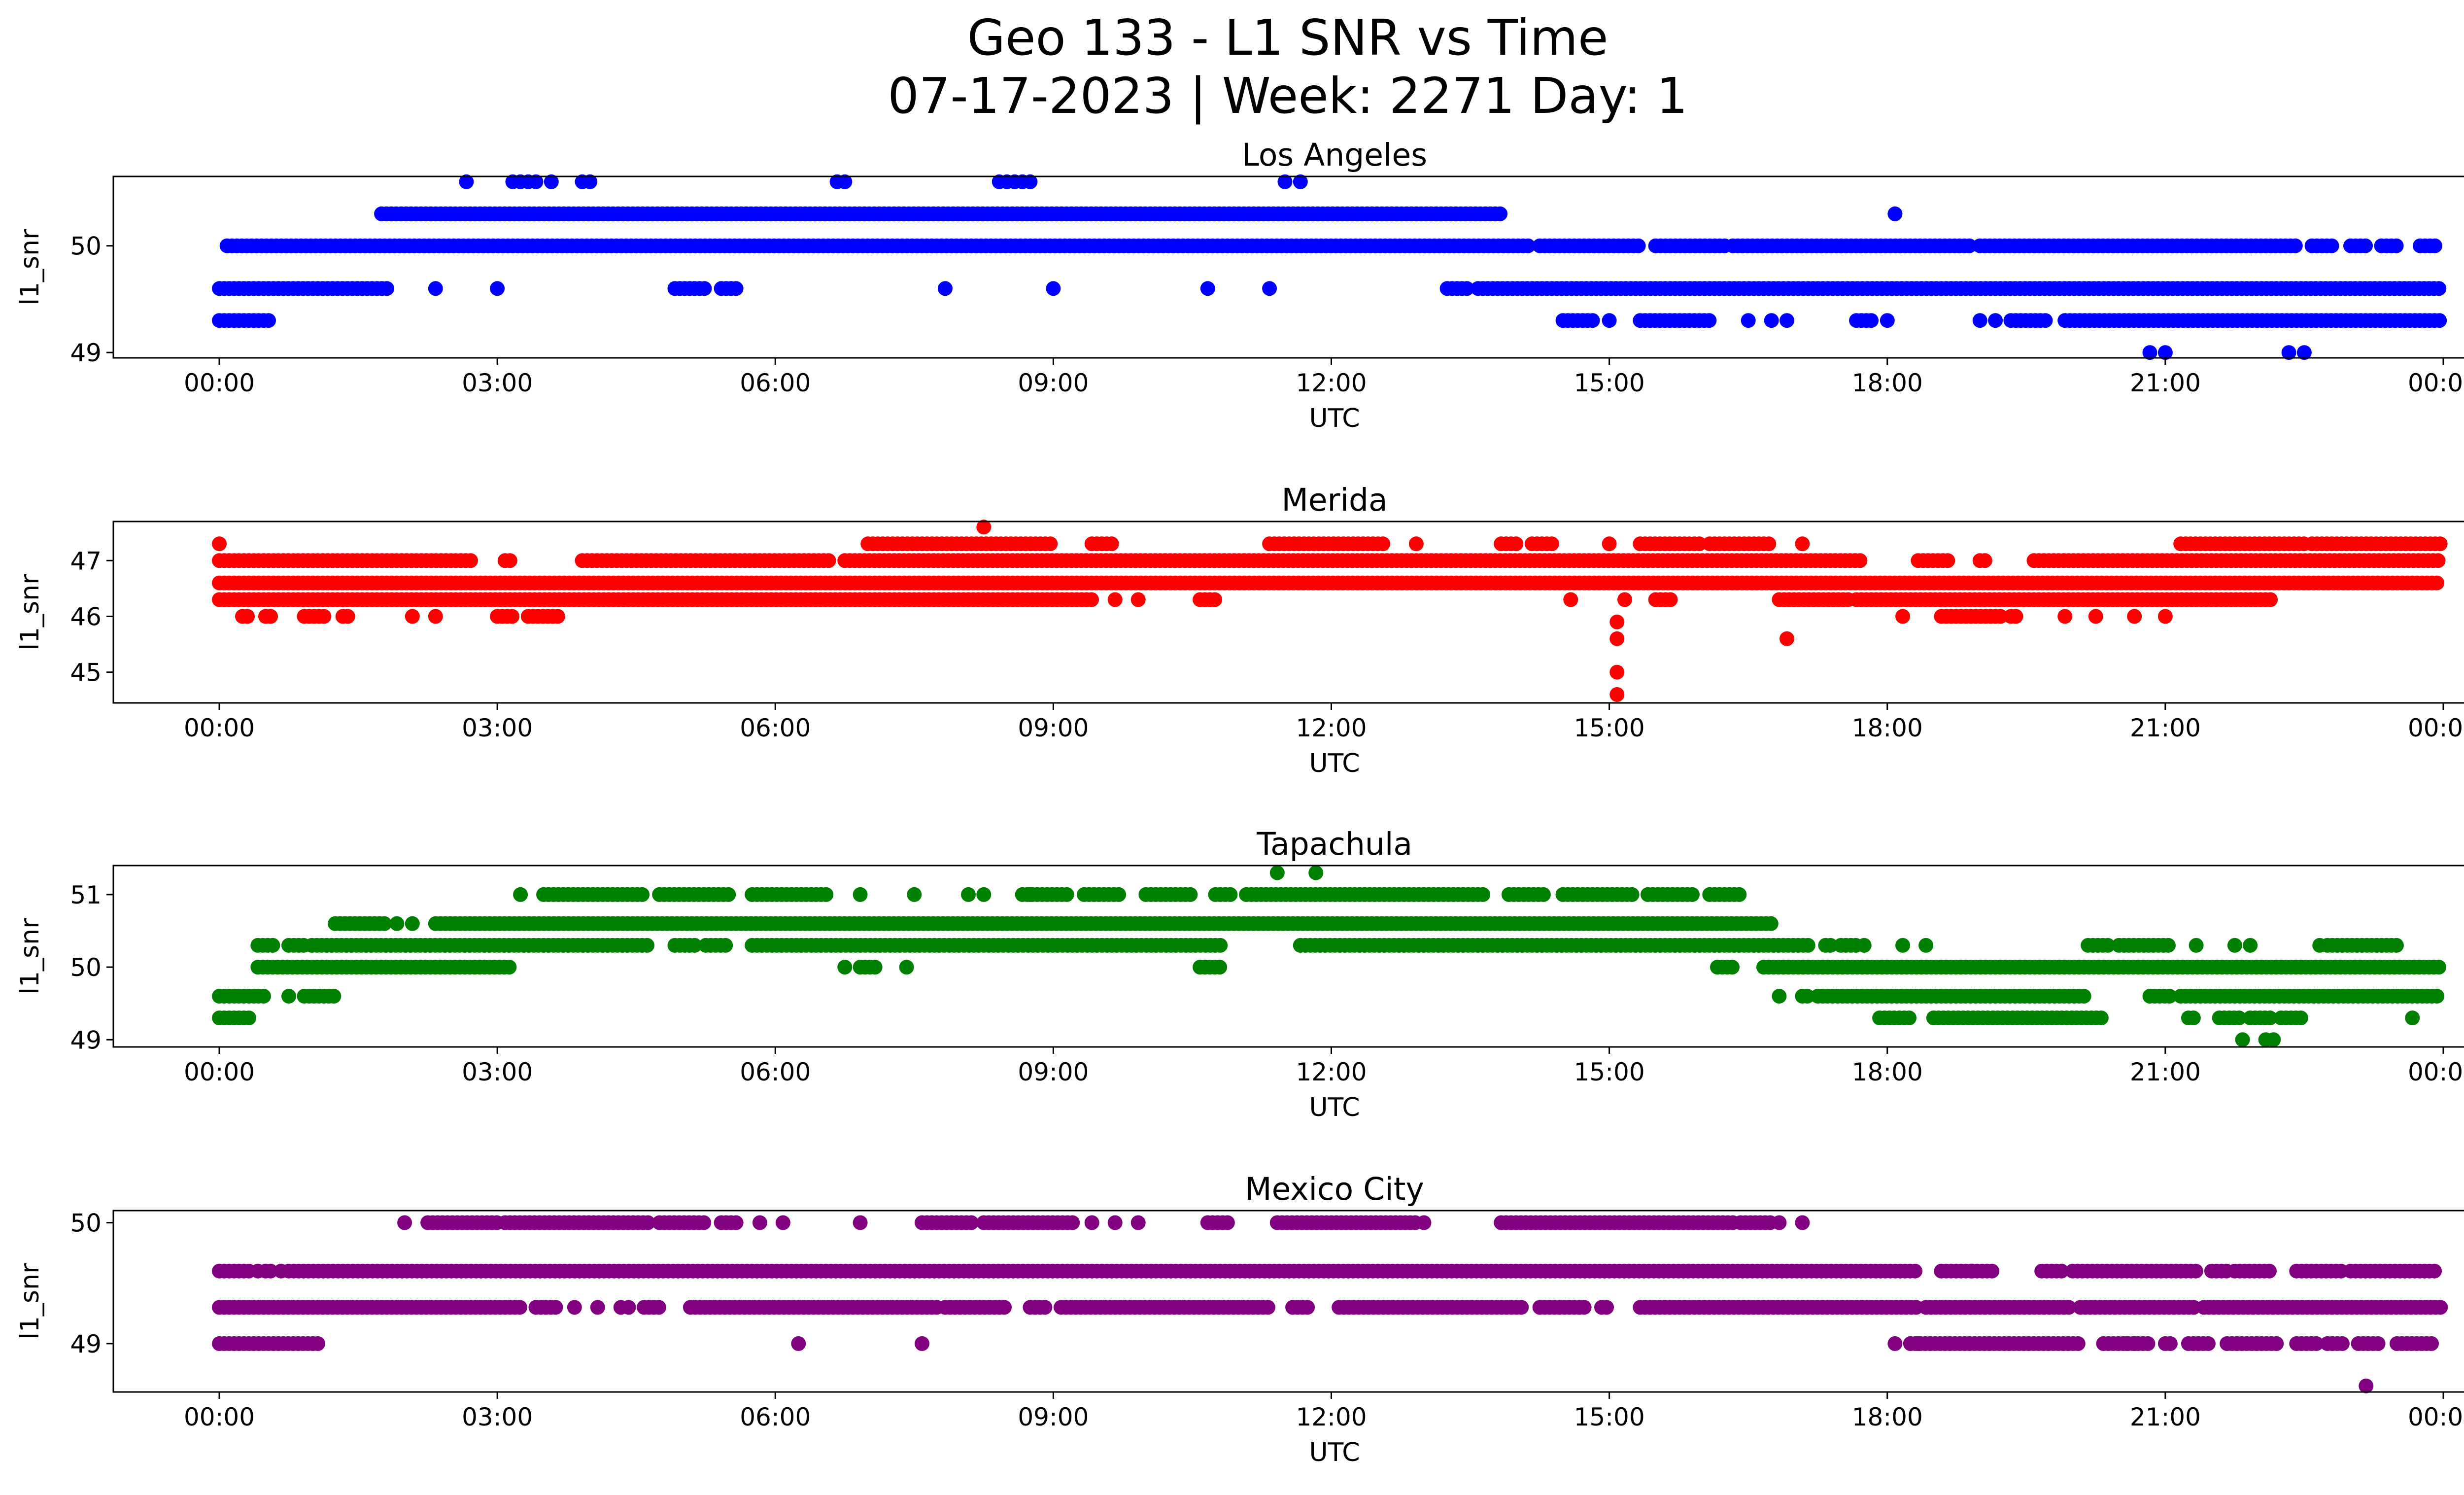  What do you see at coordinates (86, 673) in the screenshot?
I see `y-tick-label: 45` at bounding box center [86, 673].